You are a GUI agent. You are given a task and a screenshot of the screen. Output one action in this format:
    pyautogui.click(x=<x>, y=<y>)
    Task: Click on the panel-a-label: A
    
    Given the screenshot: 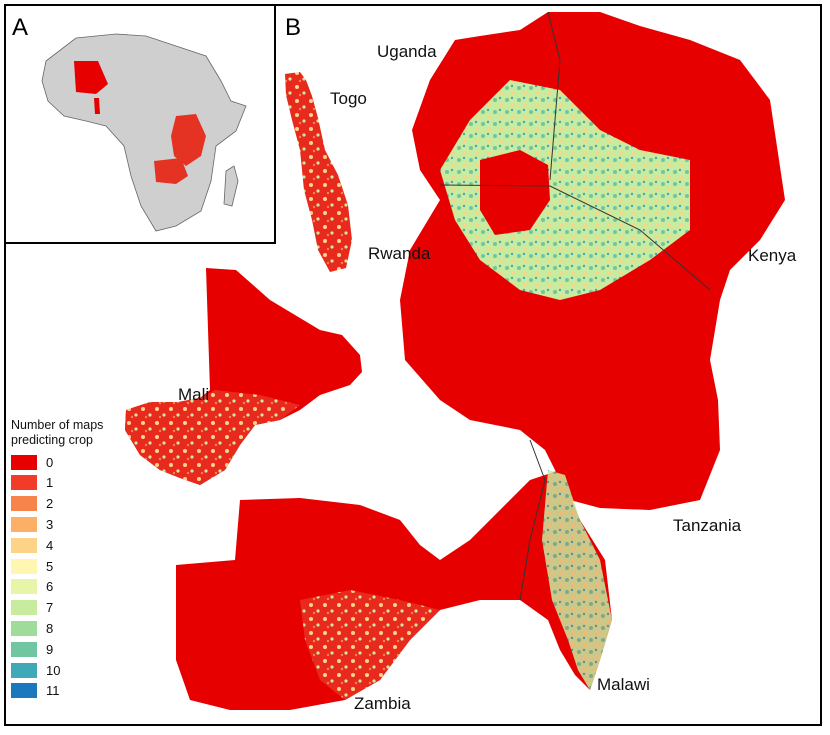 What is the action you would take?
    pyautogui.click(x=20, y=27)
    